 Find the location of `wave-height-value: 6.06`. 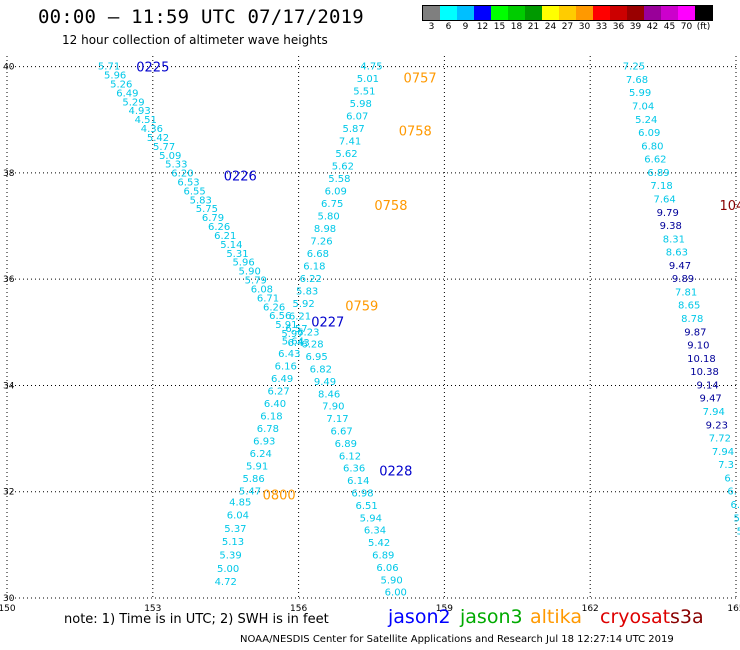

wave-height-value: 6.06 is located at coordinates (387, 568).